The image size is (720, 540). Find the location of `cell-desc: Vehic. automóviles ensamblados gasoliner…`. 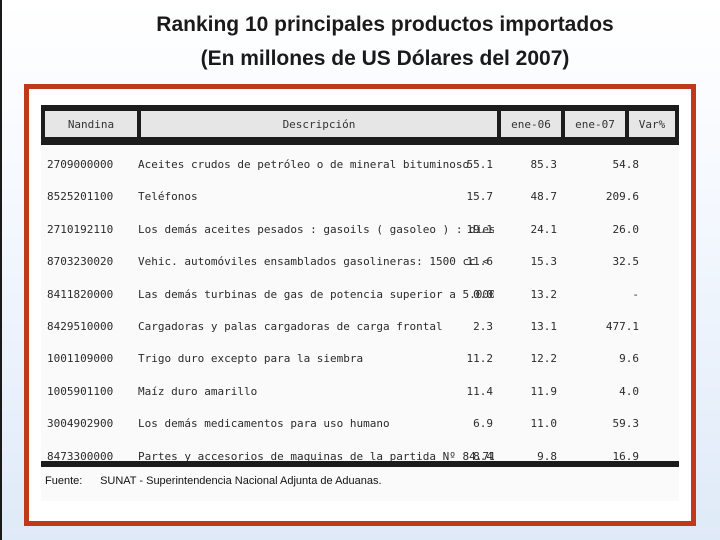

cell-desc: Vehic. automóviles ensamblados gasoliner… is located at coordinates (316, 262).